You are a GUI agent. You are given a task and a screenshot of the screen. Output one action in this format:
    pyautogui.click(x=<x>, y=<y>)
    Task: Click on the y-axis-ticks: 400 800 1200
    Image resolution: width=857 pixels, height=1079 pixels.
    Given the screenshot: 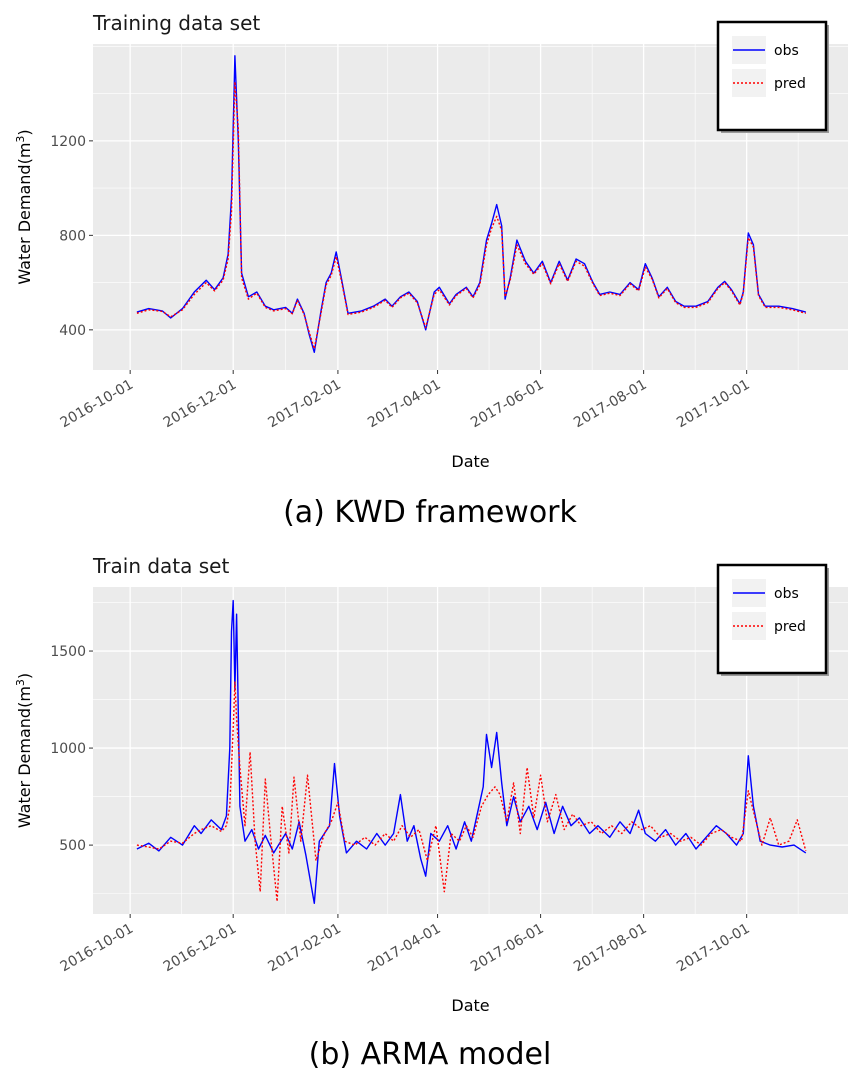 What is the action you would take?
    pyautogui.click(x=71, y=236)
    